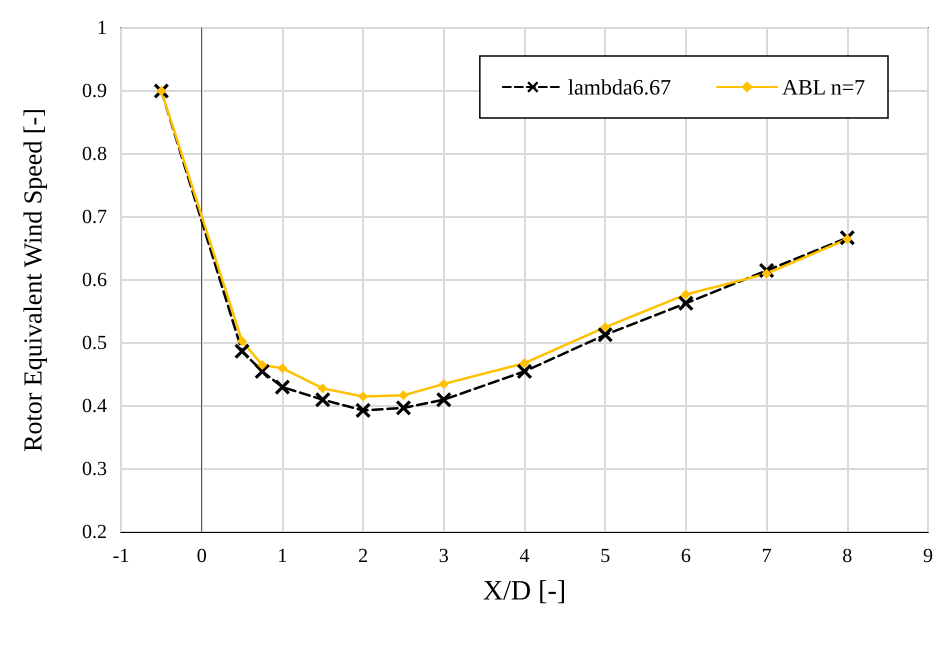  What do you see at coordinates (443, 556) in the screenshot?
I see `x-tick-label: 3` at bounding box center [443, 556].